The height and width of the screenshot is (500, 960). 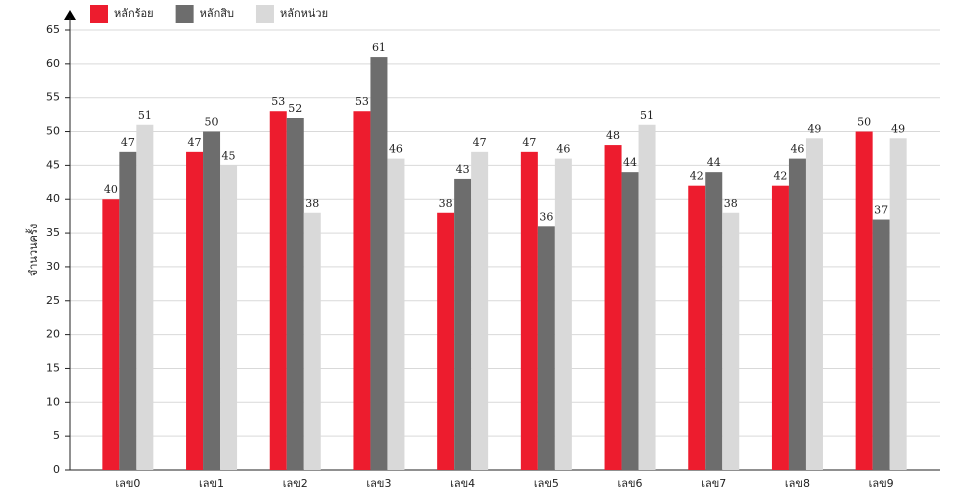 I want to click on value-label: 37, so click(x=881, y=210).